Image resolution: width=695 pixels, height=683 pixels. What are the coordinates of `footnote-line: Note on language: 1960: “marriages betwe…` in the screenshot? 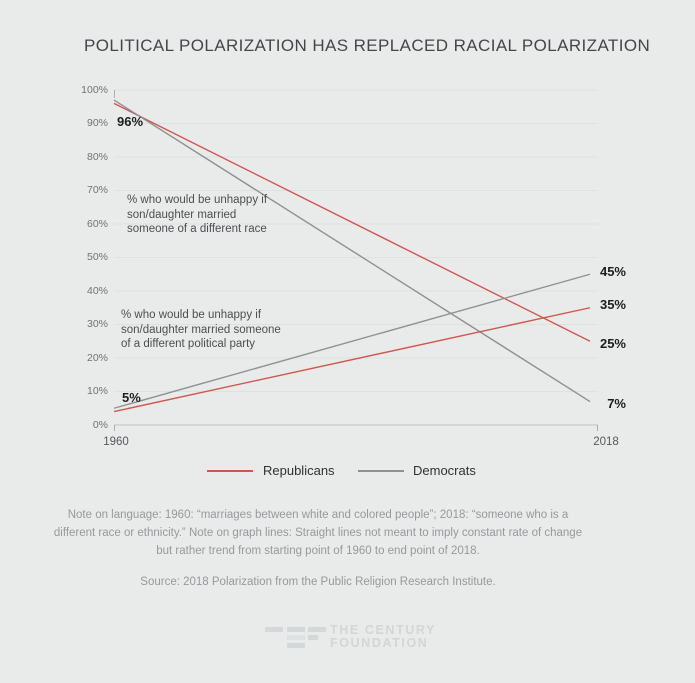 It's located at (318, 515).